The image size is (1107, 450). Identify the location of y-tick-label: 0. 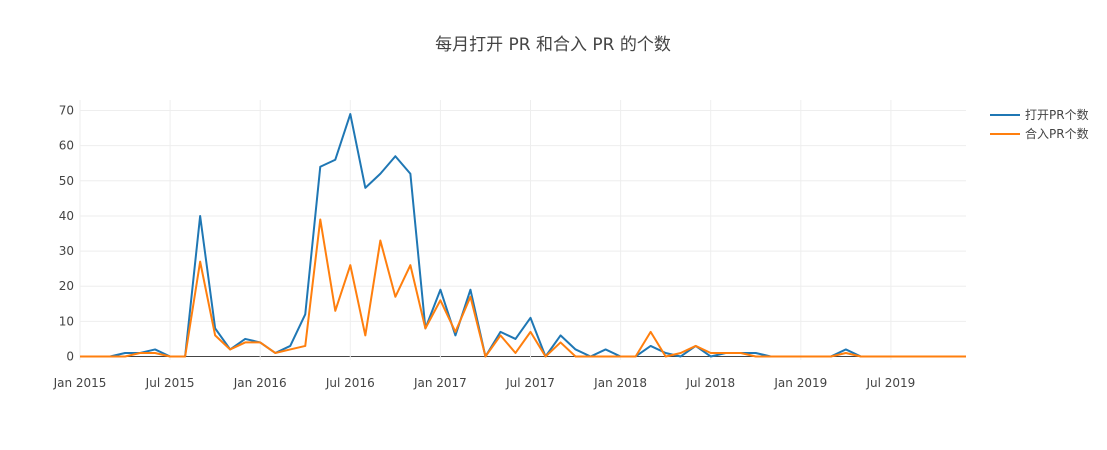
(70, 356).